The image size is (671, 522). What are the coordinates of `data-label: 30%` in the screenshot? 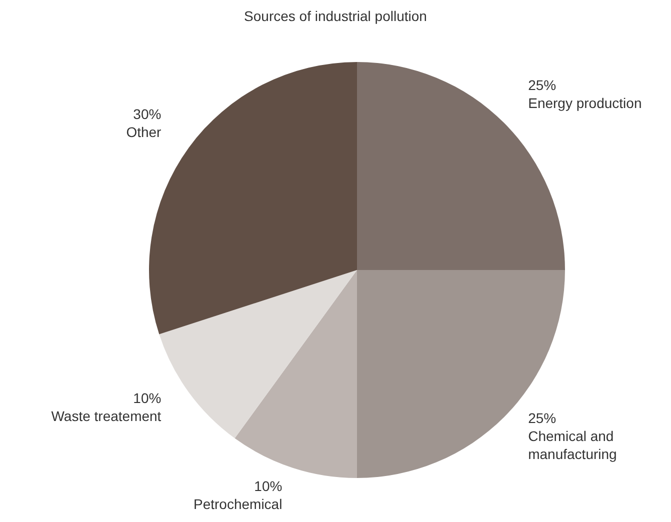 It's located at (147, 114).